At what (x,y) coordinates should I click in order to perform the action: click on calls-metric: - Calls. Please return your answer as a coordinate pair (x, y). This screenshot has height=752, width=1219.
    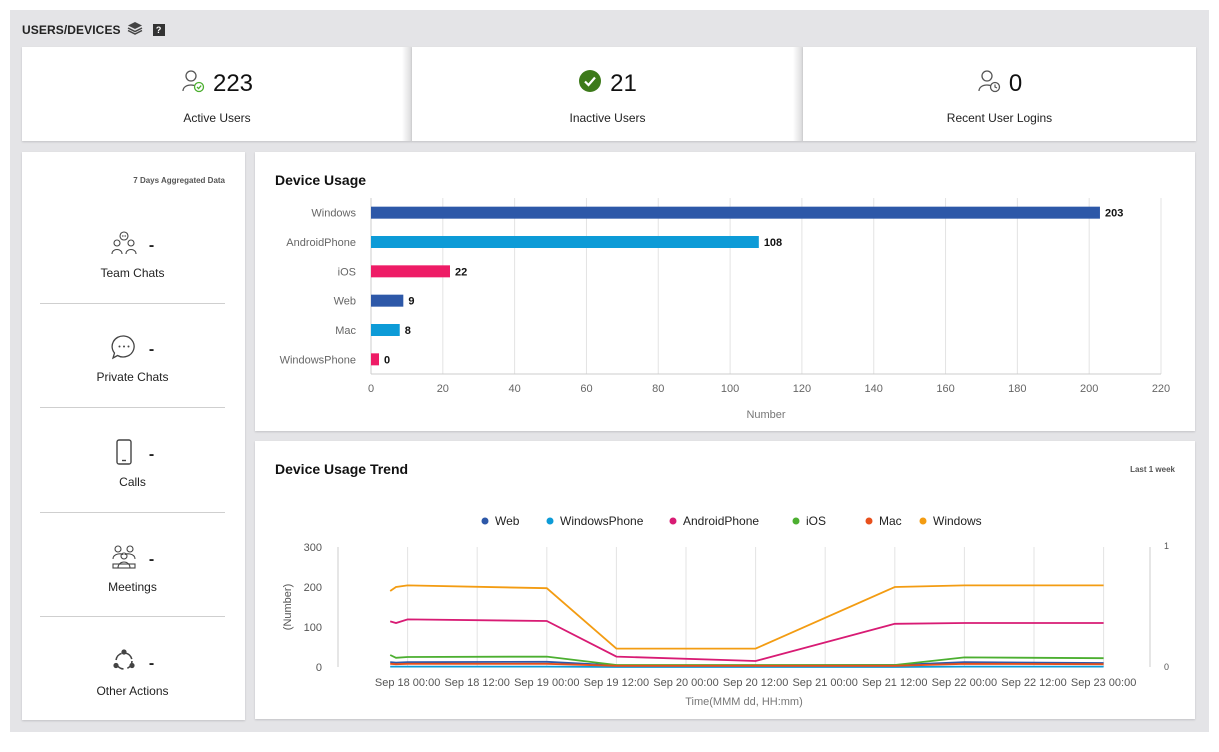
    Looking at the image, I should click on (132, 491).